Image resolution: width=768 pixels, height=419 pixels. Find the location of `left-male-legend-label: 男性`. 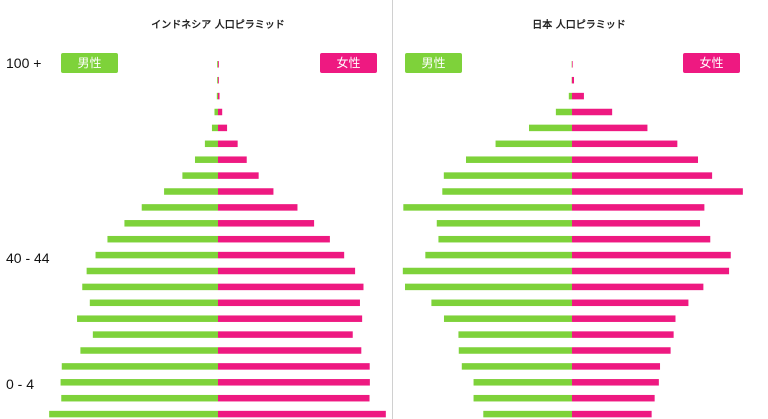

left-male-legend-label: 男性 is located at coordinates (89, 63).